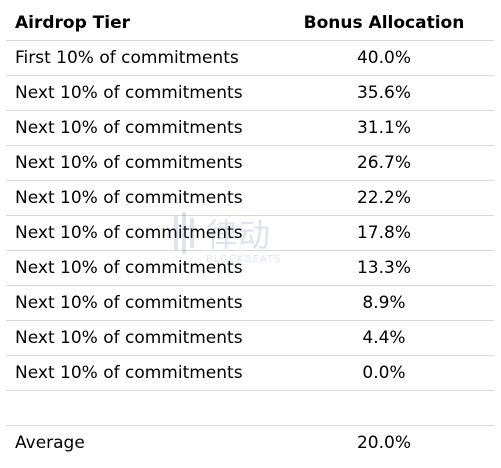 This screenshot has height=468, width=501. Describe the element at coordinates (73, 22) in the screenshot. I see `header-tier: Airdrop Tier` at that location.